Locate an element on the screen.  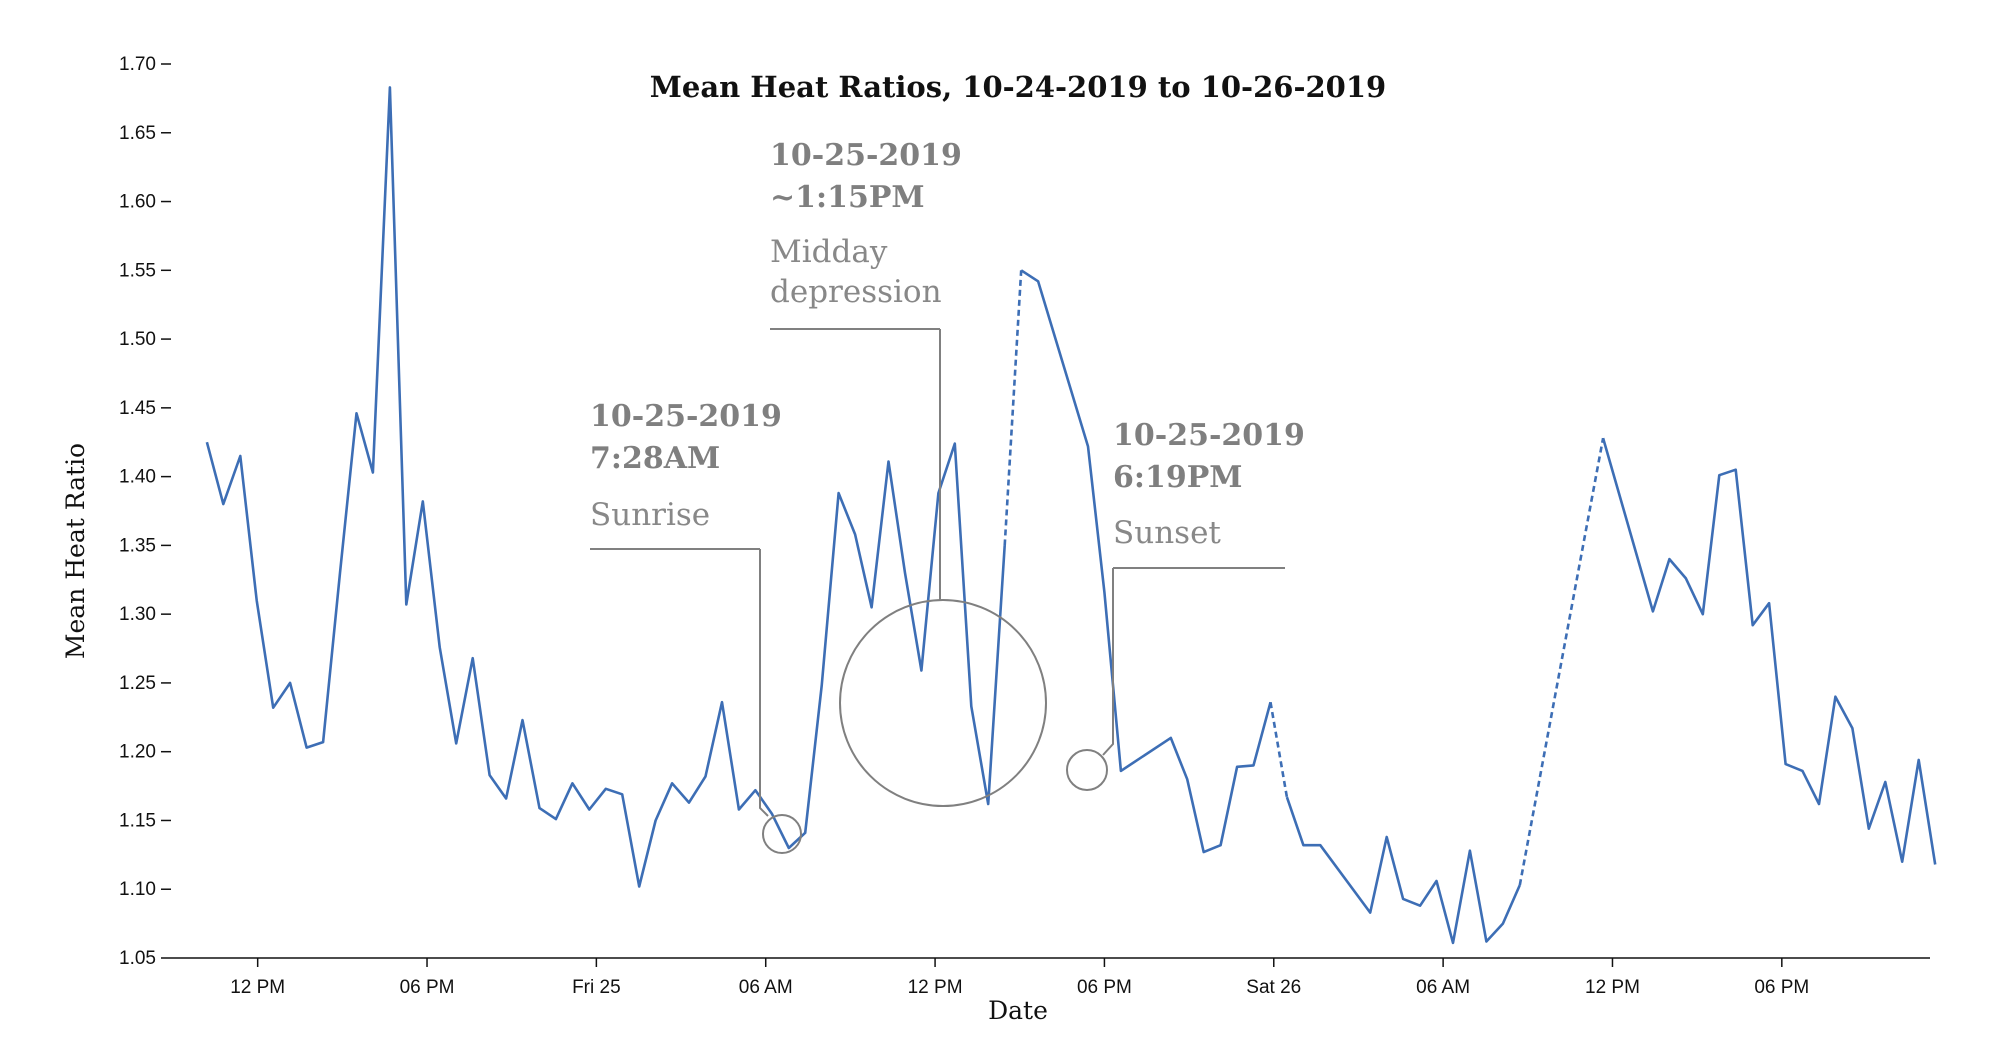
annotation-label: depression is located at coordinates (856, 292).